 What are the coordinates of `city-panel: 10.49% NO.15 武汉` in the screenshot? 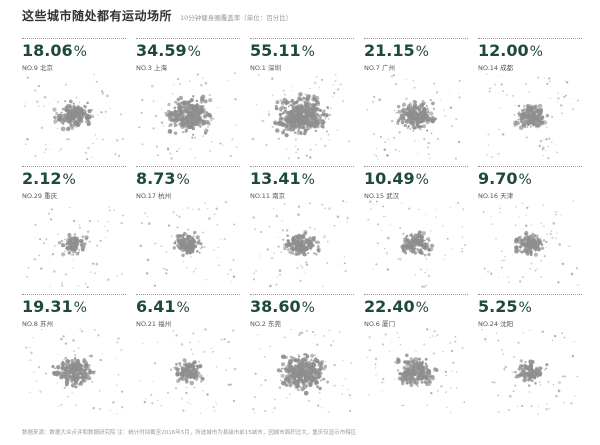 It's located at (416, 229).